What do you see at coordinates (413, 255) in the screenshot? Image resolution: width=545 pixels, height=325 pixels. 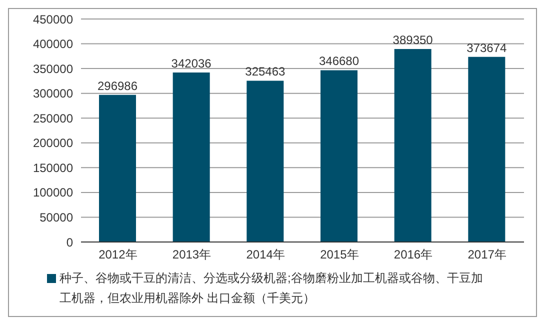 I see `x-tick-label: 2016年` at bounding box center [413, 255].